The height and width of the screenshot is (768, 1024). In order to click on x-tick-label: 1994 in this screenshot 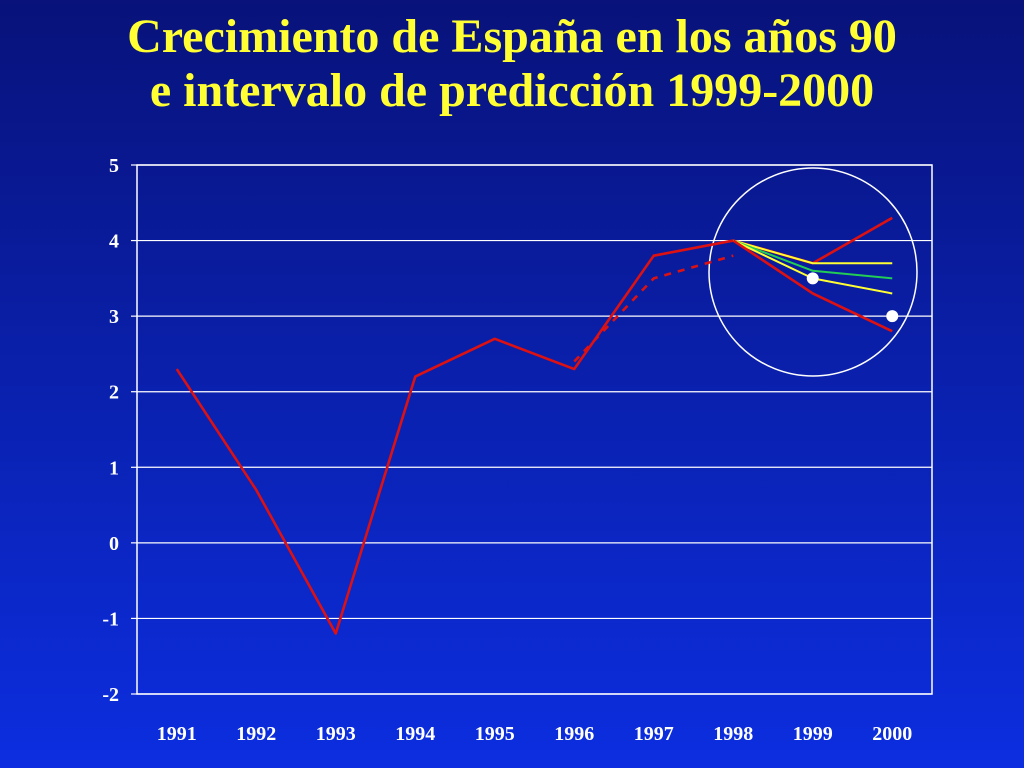, I will do `click(415, 734)`.